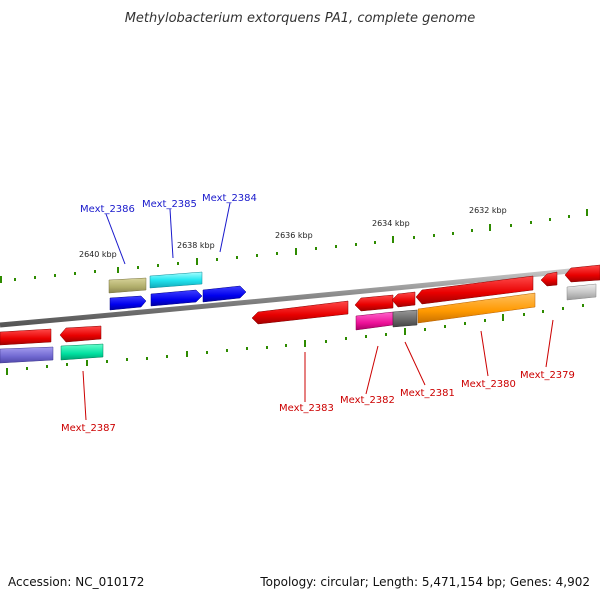 The height and width of the screenshot is (600, 600). I want to click on gene-label-mext-2386: Mext_2386, so click(107, 209).